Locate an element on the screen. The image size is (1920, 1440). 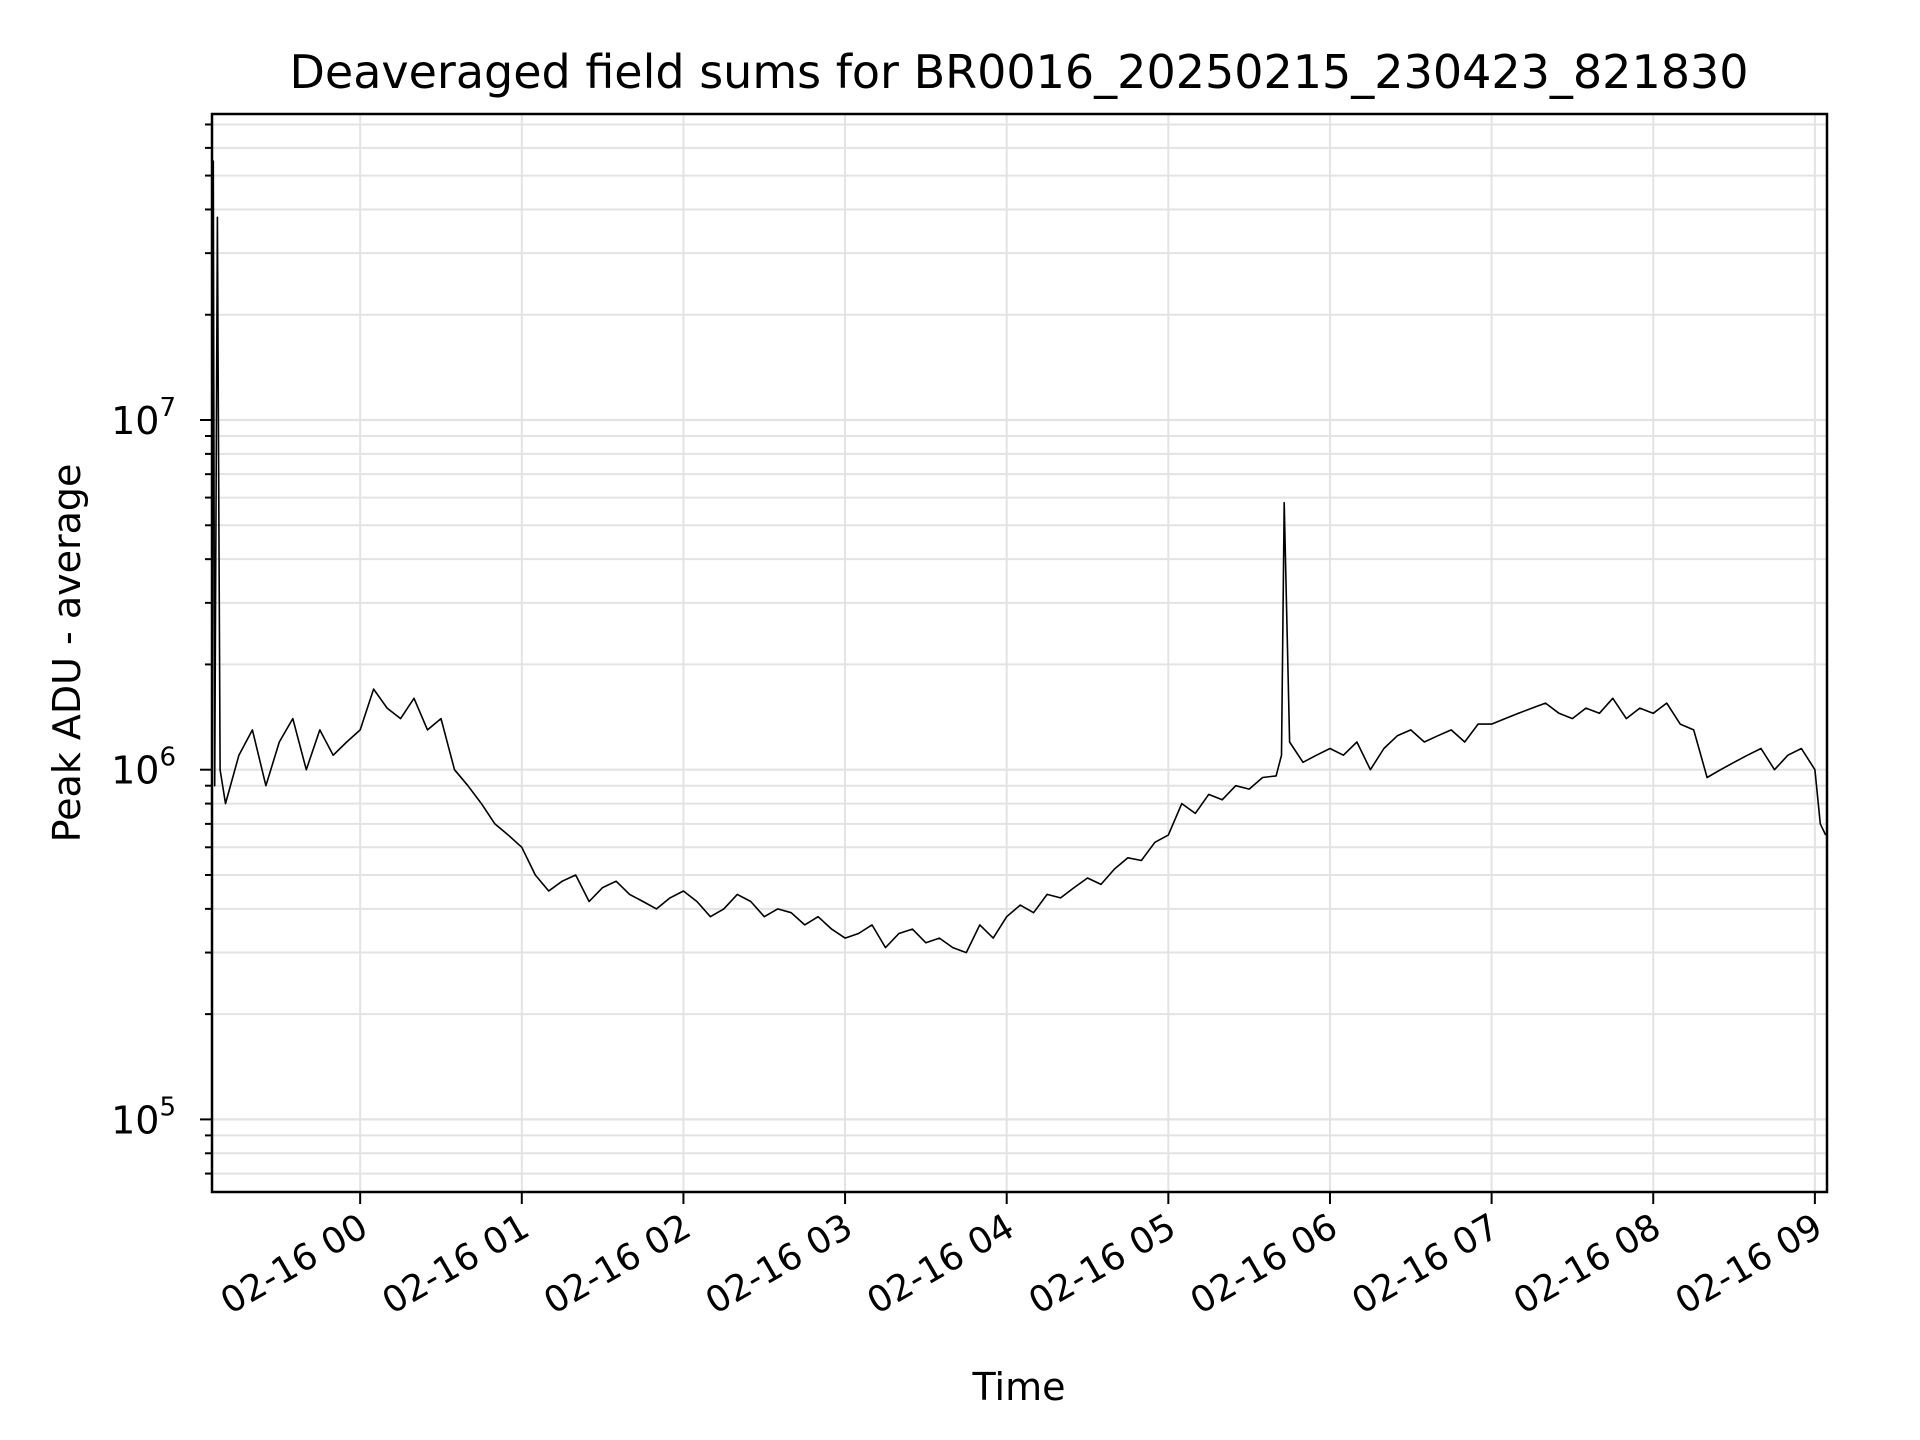
y-tick-label: 10⁶ is located at coordinates (143, 768).